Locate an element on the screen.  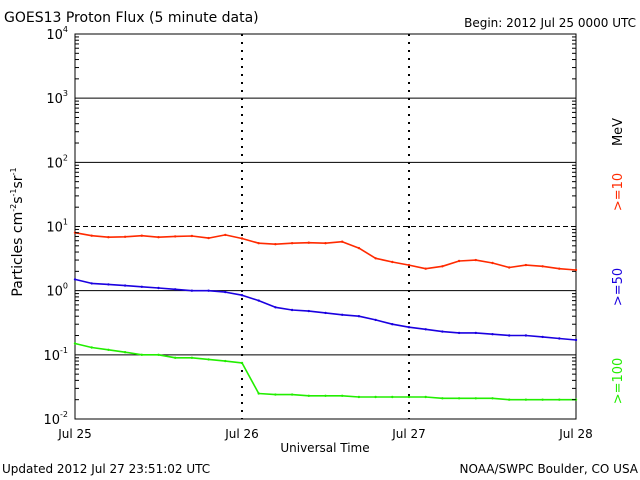
y-tick-label: 10⁴ is located at coordinates (57, 34).